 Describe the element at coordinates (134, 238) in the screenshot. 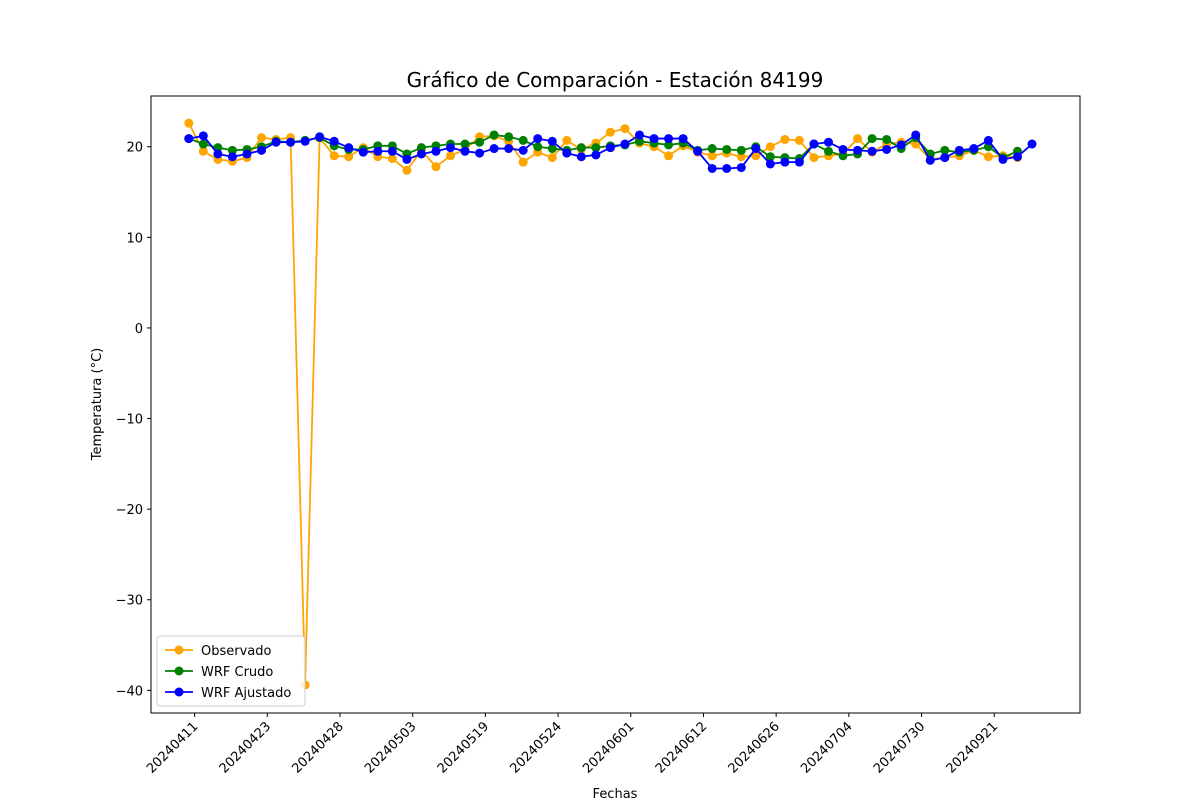

I see `y-tick-label: 10` at that location.